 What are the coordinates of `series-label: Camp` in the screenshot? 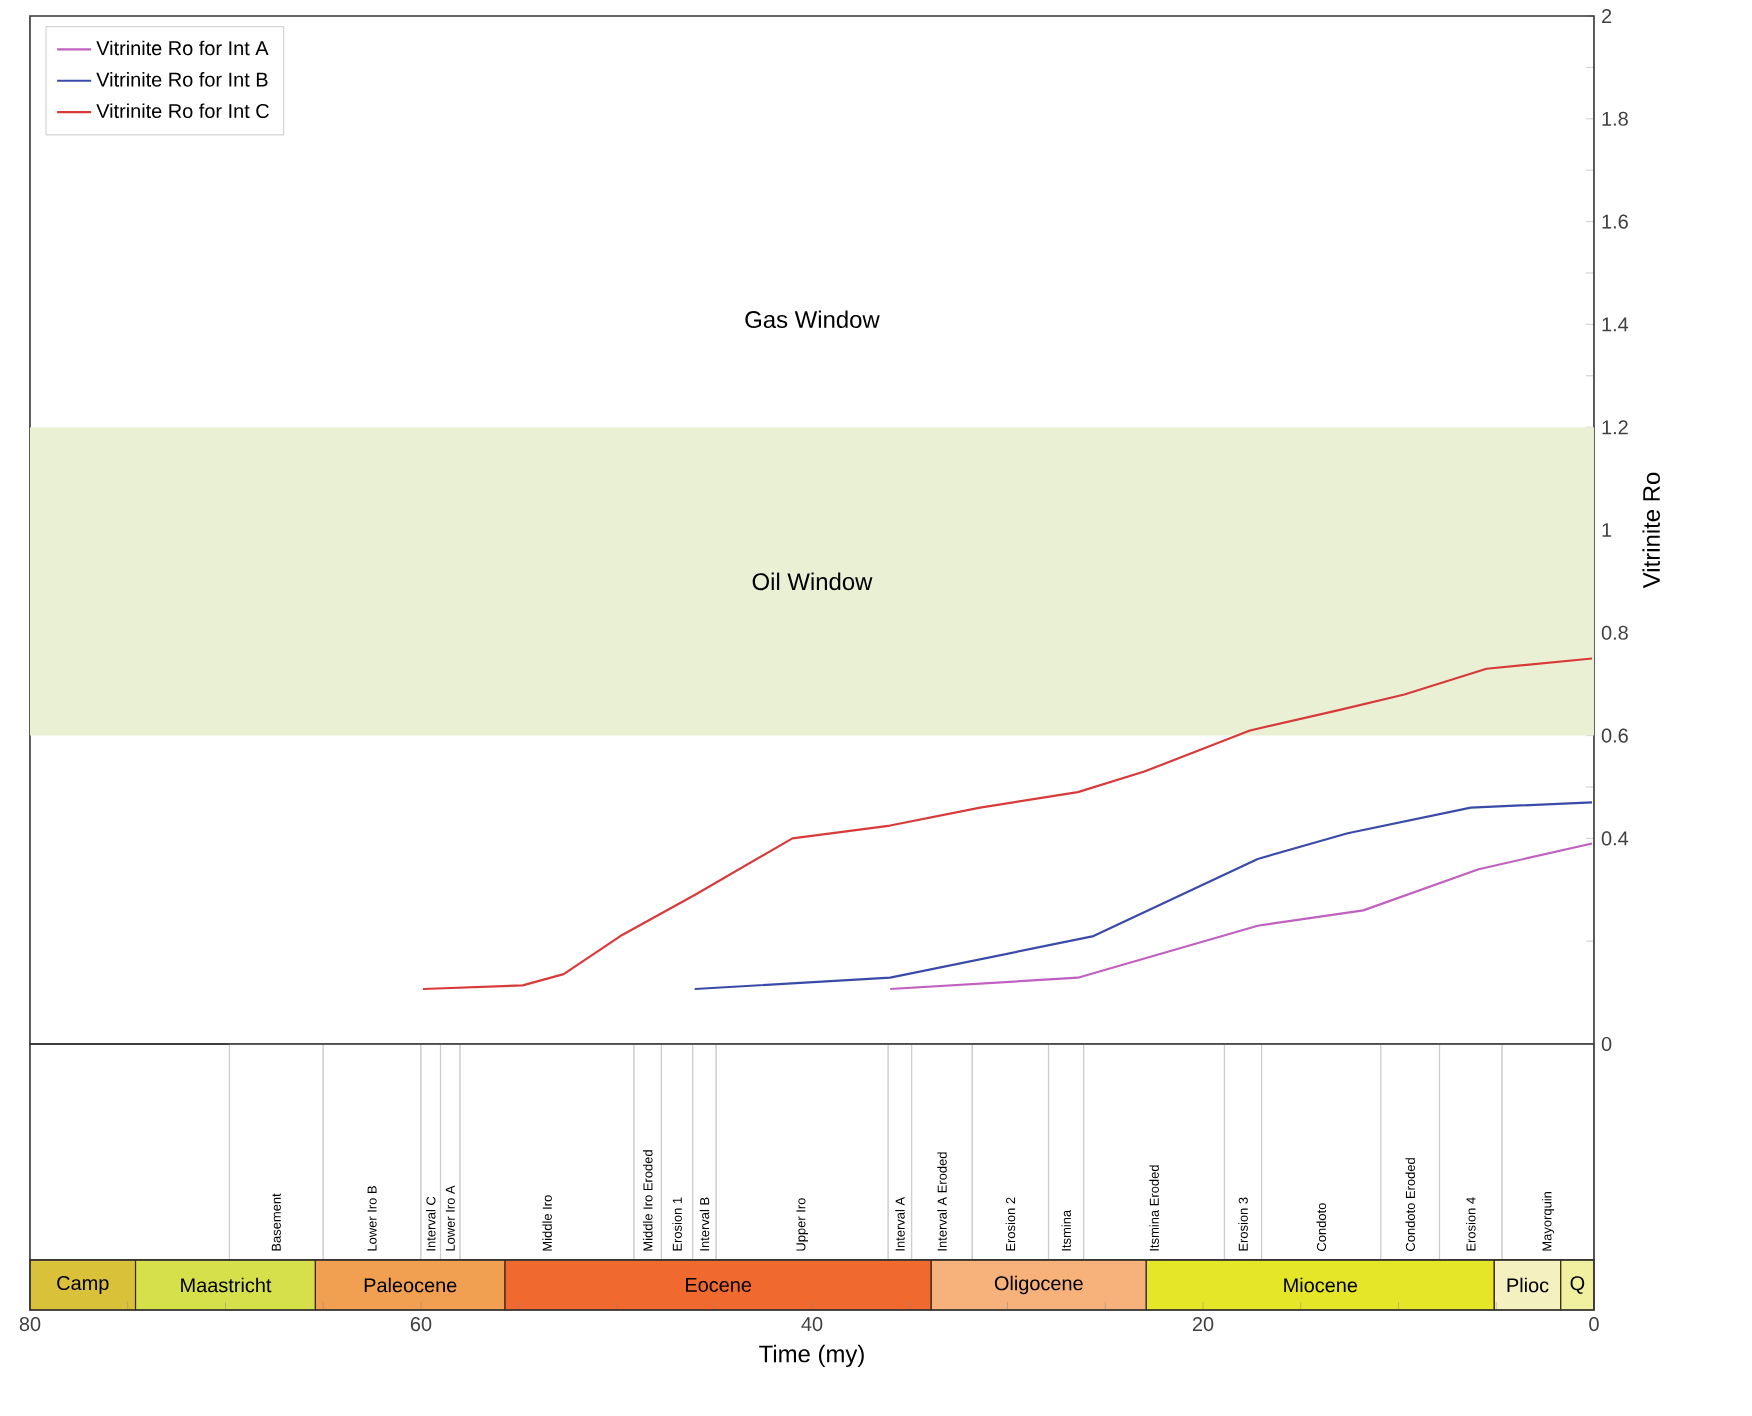 It's located at (83, 1285).